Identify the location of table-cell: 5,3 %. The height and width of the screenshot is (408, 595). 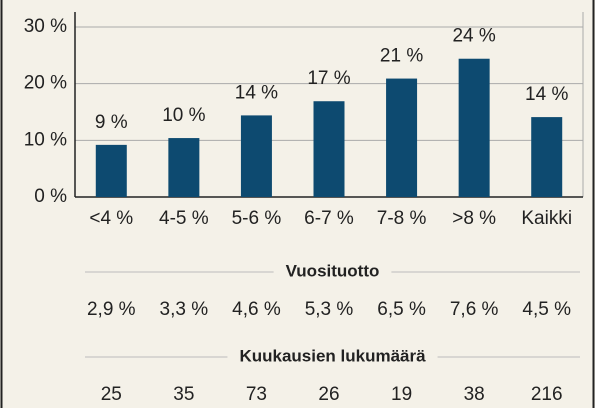
(329, 309).